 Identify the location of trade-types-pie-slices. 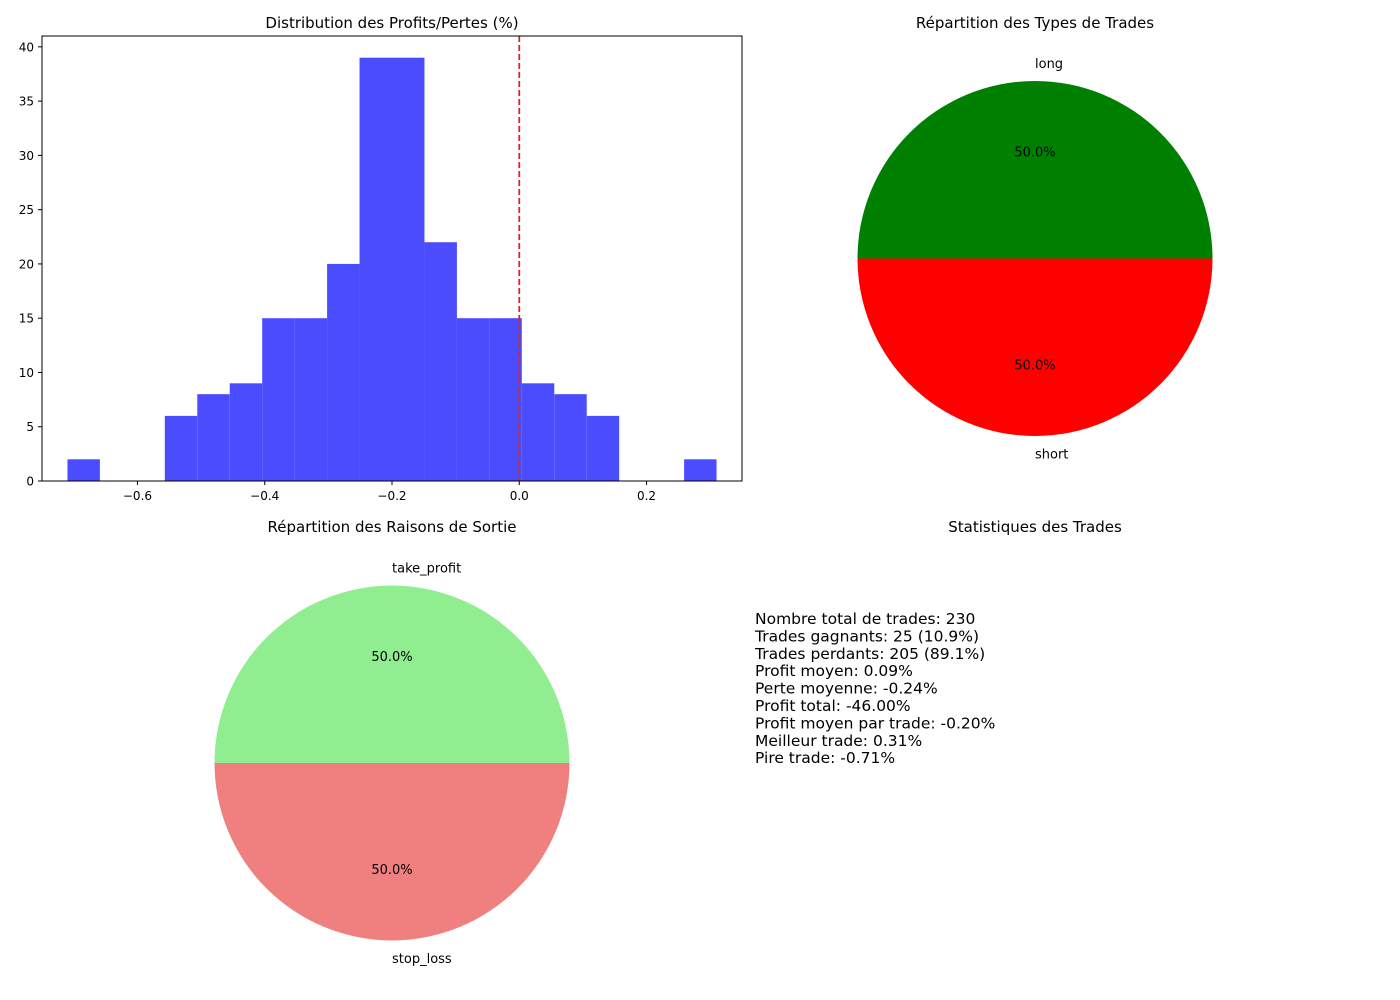
(1035, 258).